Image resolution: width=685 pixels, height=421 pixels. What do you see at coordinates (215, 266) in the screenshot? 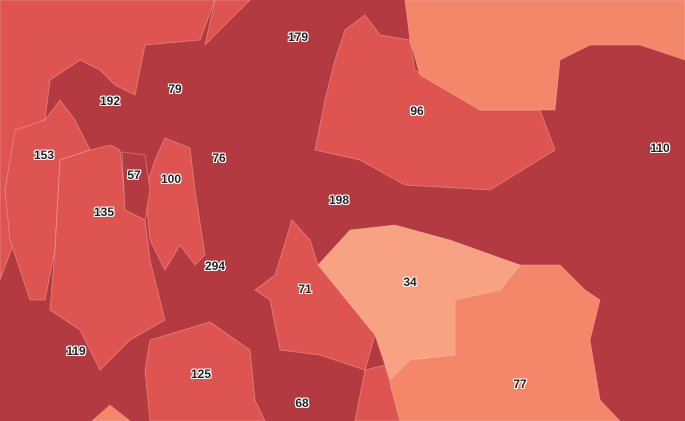
I see `region-label-294: 294` at bounding box center [215, 266].